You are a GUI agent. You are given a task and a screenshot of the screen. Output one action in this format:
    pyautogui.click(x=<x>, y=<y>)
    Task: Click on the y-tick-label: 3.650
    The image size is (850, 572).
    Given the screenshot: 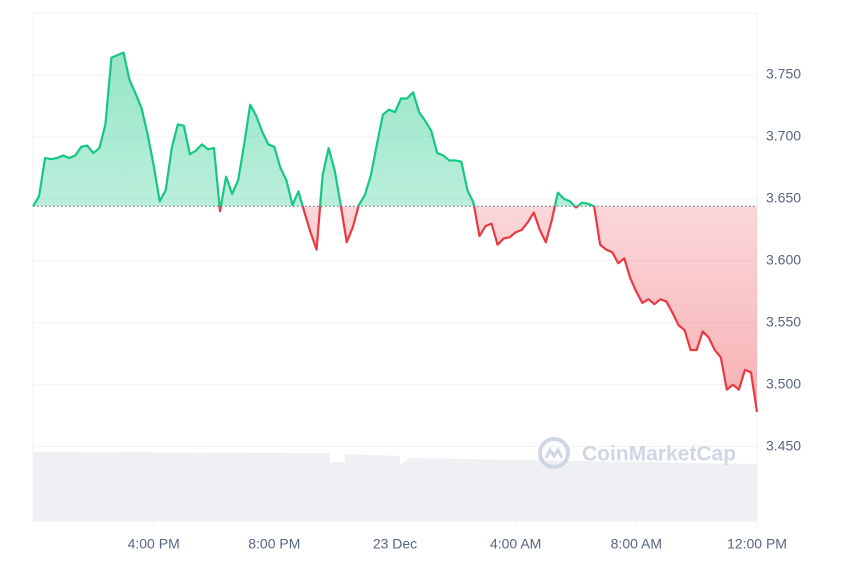 What is the action you would take?
    pyautogui.click(x=783, y=198)
    